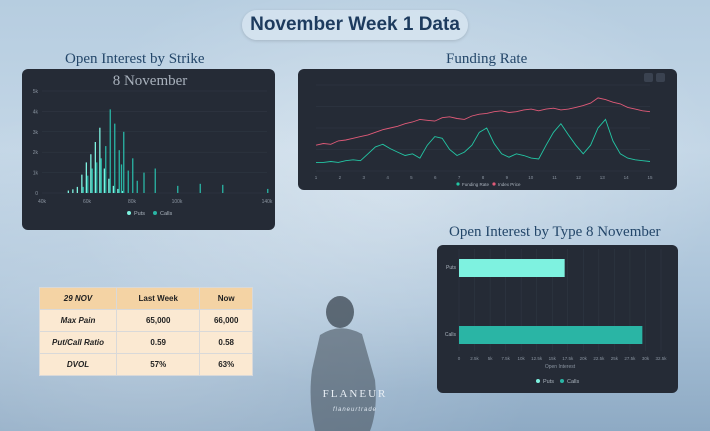 The width and height of the screenshot is (710, 431). What do you see at coordinates (177, 202) in the screenshot?
I see `x-tick-label: 100k` at bounding box center [177, 202].